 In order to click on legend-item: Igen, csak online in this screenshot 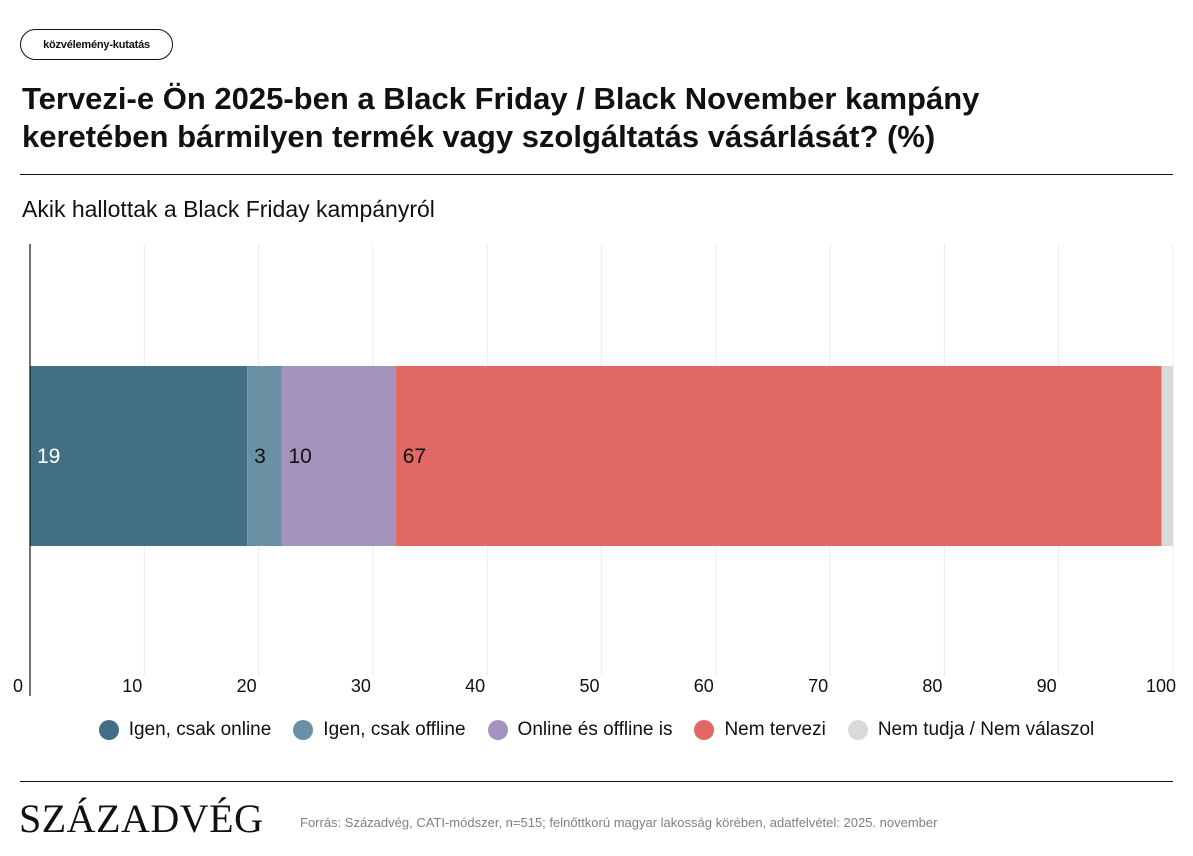, I will do `click(185, 730)`.